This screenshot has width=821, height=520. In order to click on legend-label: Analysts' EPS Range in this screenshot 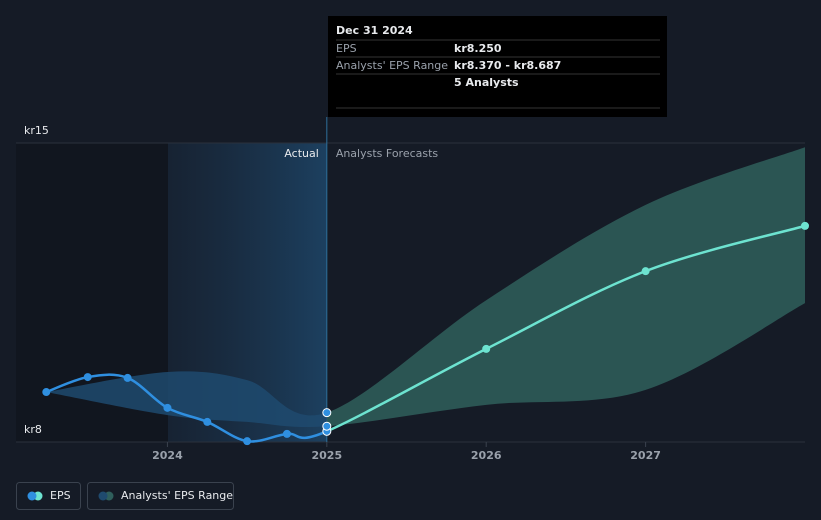, I will do `click(177, 495)`.